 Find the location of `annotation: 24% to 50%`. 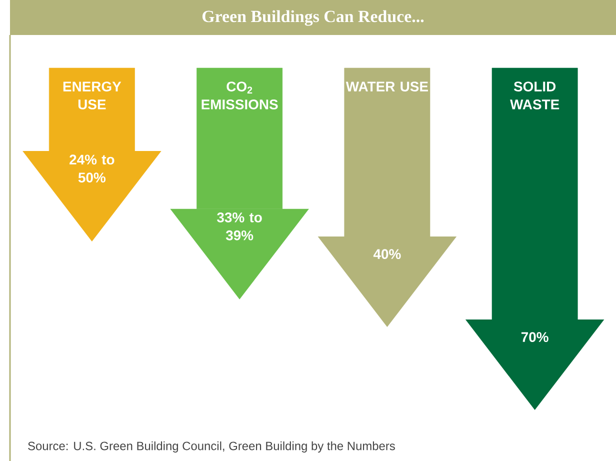

annotation: 24% to 50% is located at coordinates (92, 168).